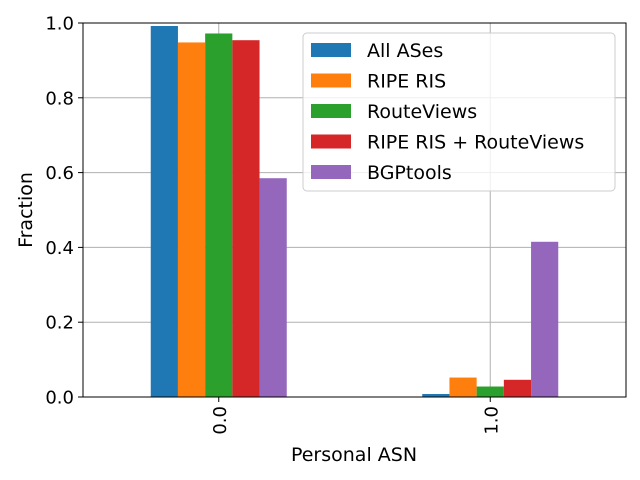  What do you see at coordinates (406, 82) in the screenshot?
I see `legend-label: RIPE RIS` at bounding box center [406, 82].